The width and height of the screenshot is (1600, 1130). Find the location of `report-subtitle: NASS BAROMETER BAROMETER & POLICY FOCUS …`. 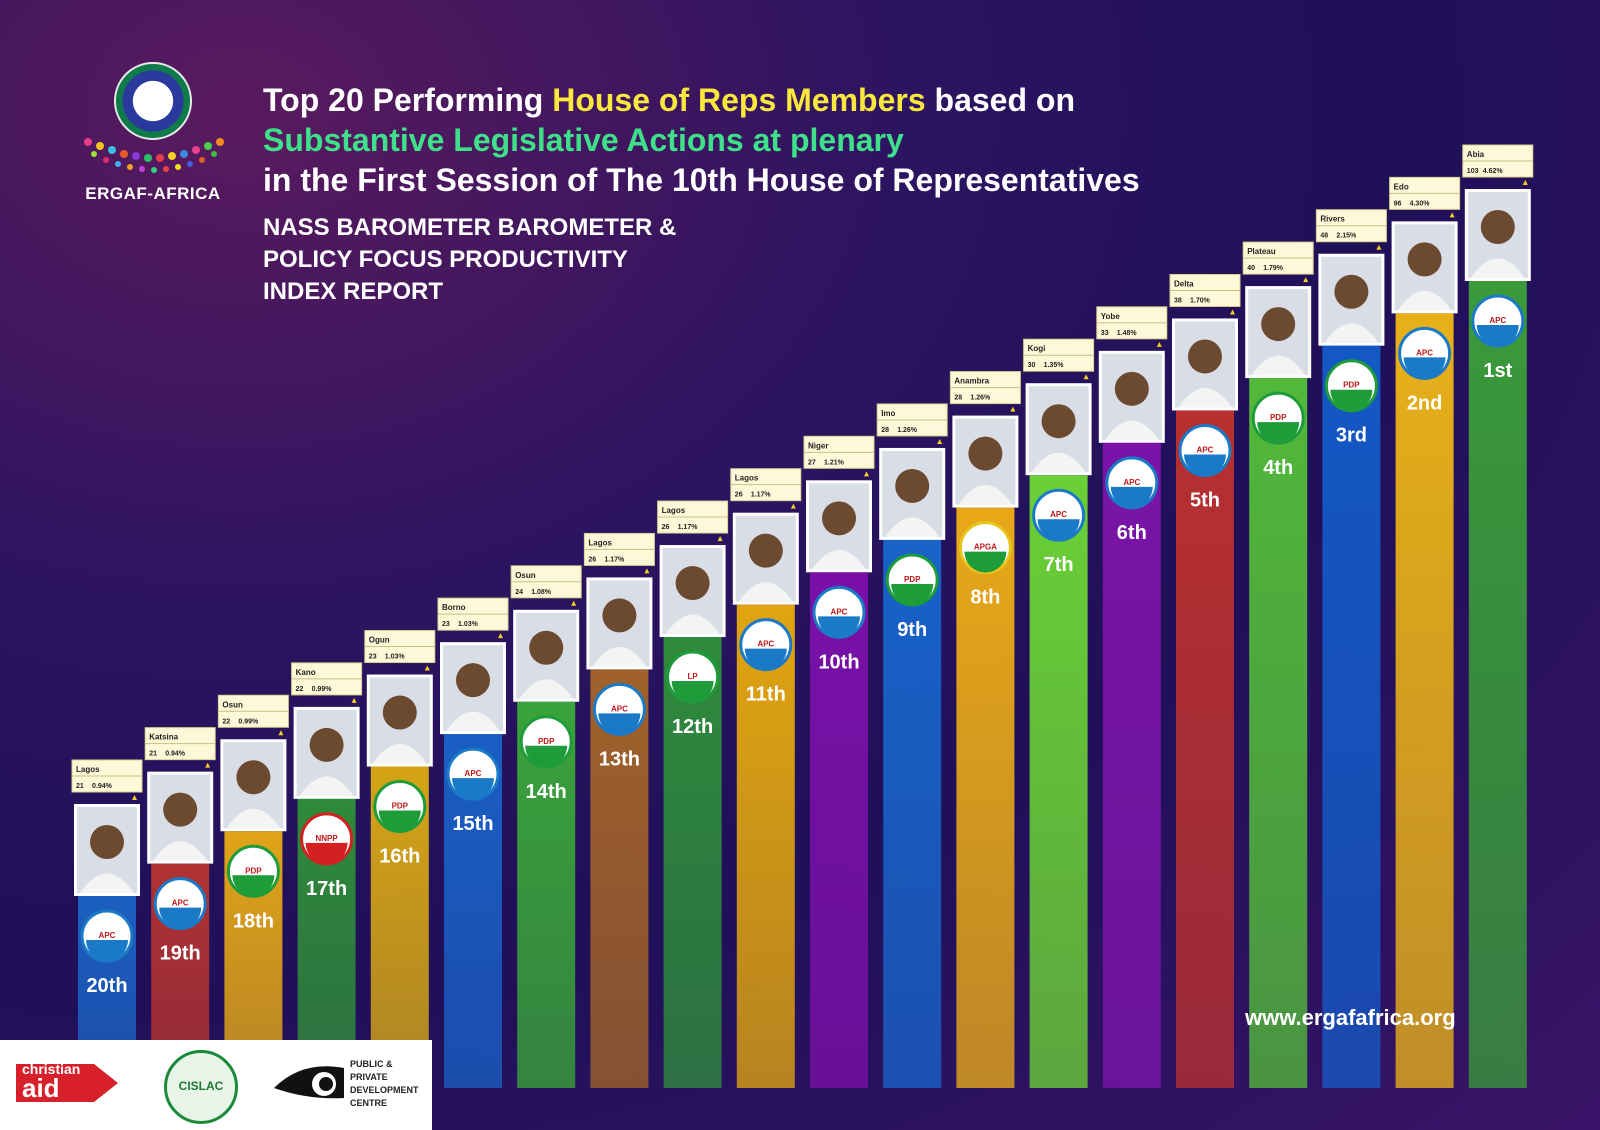

report-subtitle: NASS BAROMETER BAROMETER & POLICY FOCUS … is located at coordinates (469, 260).